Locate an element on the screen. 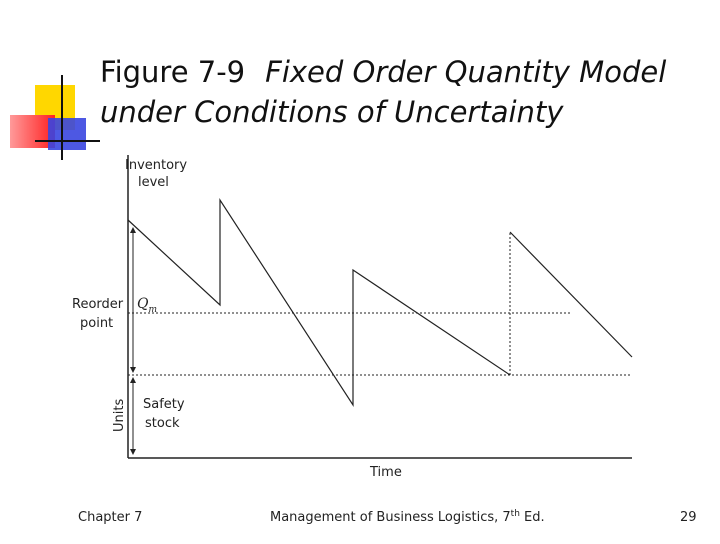 The image size is (720, 544). decoration is located at coordinates (55, 117).